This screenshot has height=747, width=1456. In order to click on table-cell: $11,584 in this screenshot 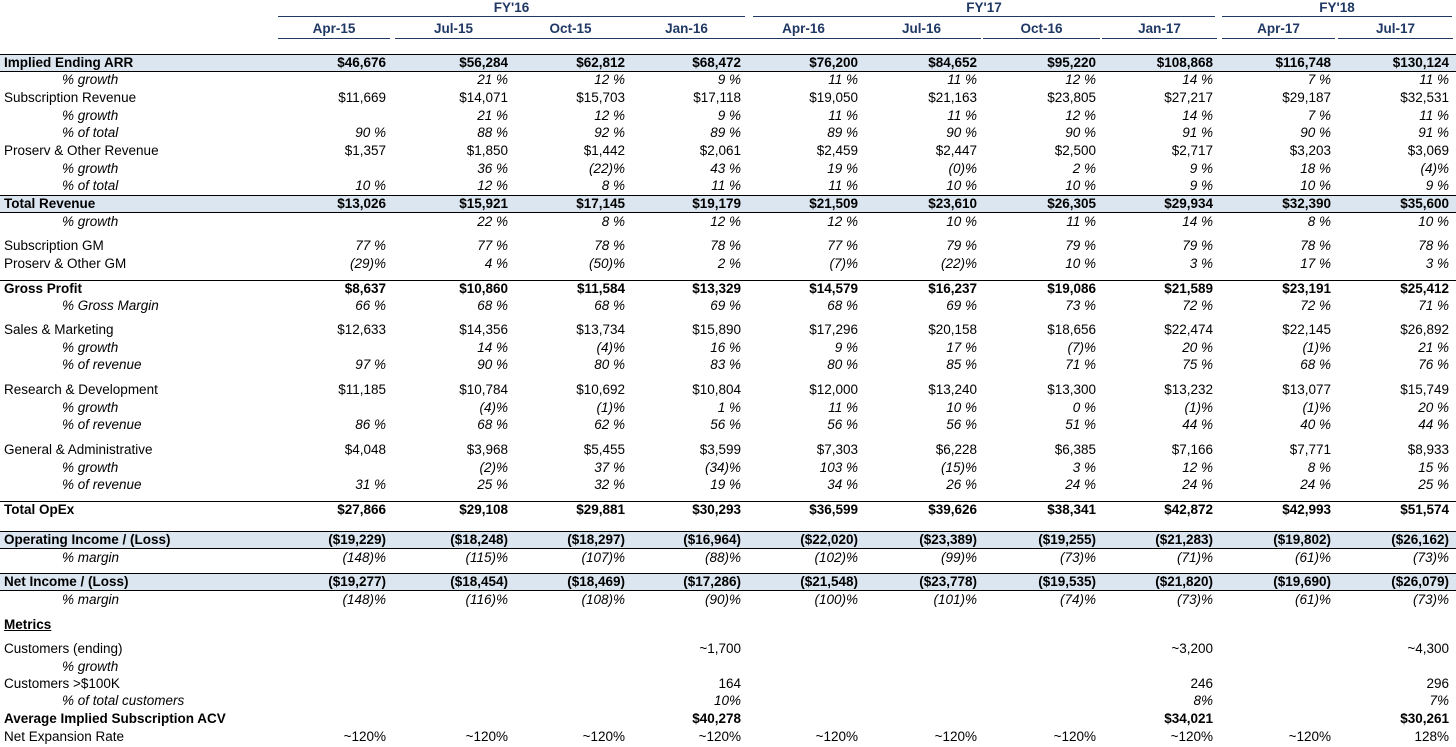, I will do `click(600, 288)`.